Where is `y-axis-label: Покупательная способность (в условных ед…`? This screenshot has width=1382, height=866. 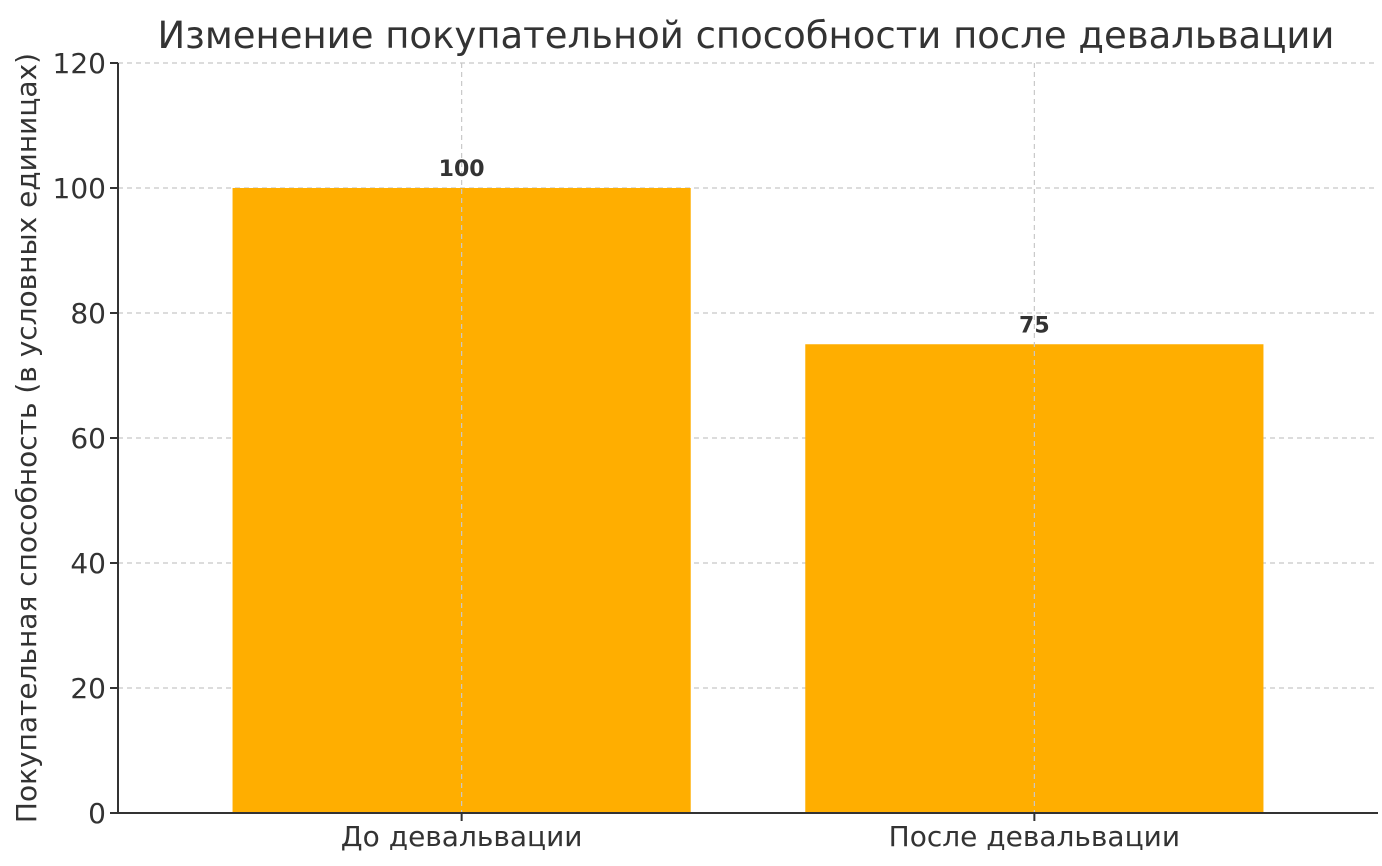 y-axis-label: Покупательная способность (в условных ед… is located at coordinates (26, 438).